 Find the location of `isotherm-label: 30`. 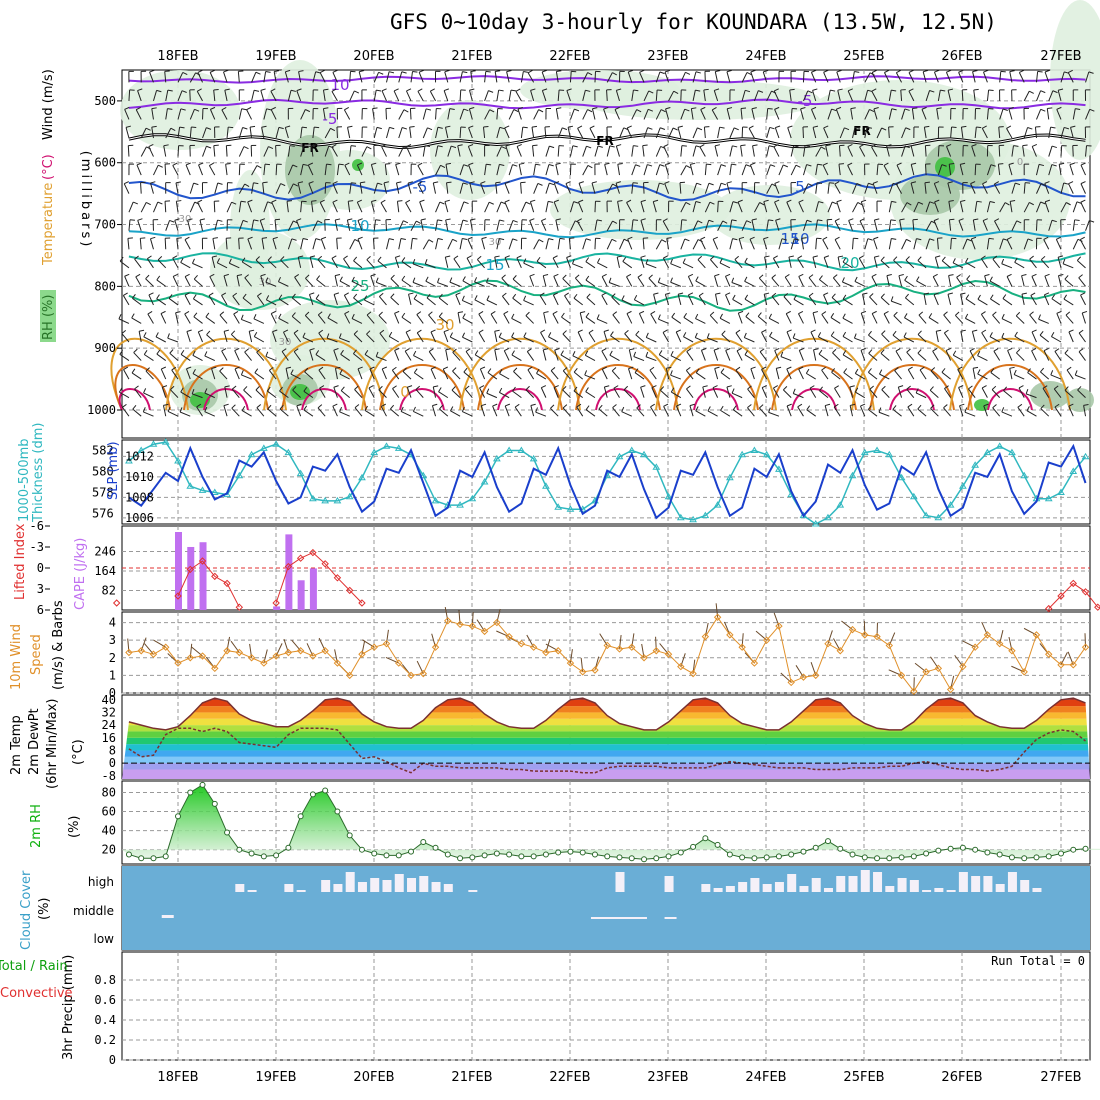

isotherm-label: 30 is located at coordinates (495, 242).